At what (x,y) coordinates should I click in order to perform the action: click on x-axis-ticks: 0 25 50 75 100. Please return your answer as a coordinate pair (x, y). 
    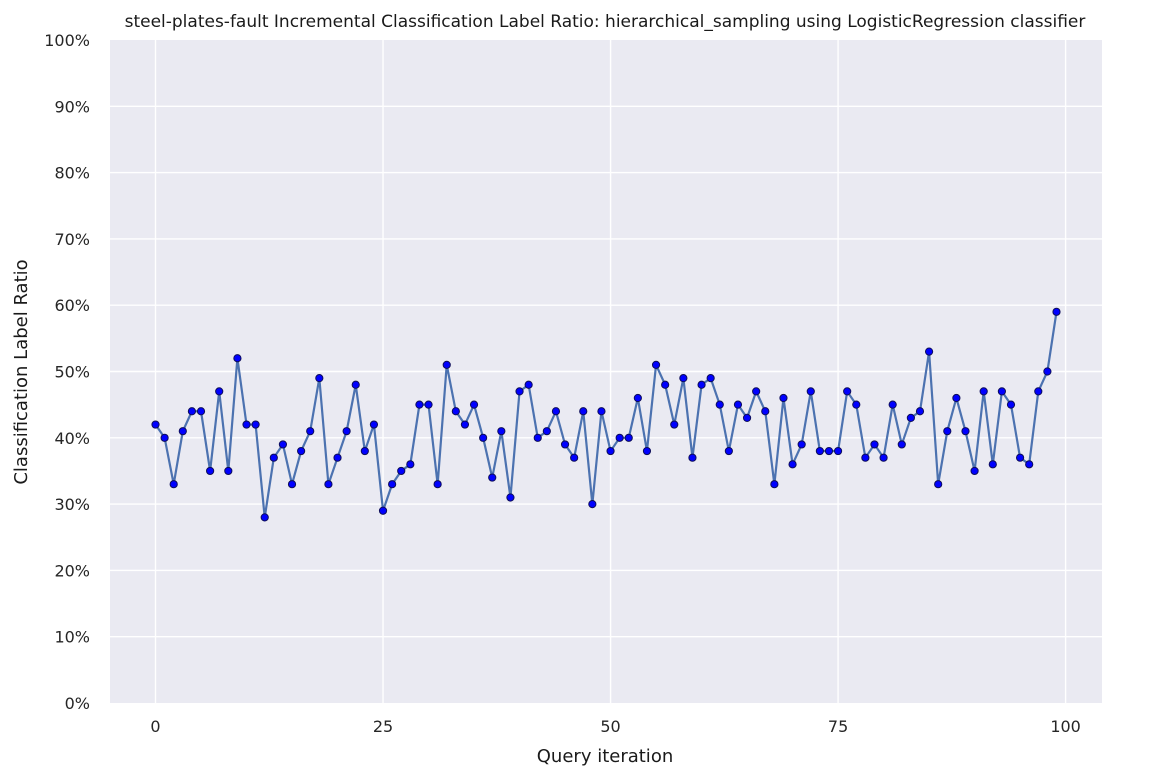
    Looking at the image, I should click on (615, 726).